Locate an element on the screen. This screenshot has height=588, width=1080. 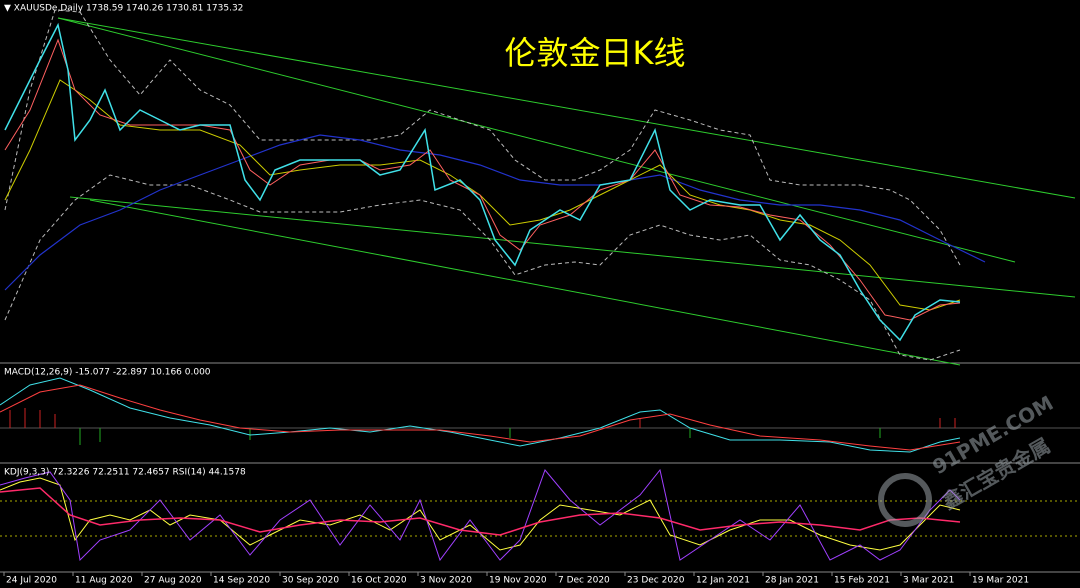
kdj-j is located at coordinates (480, 515).